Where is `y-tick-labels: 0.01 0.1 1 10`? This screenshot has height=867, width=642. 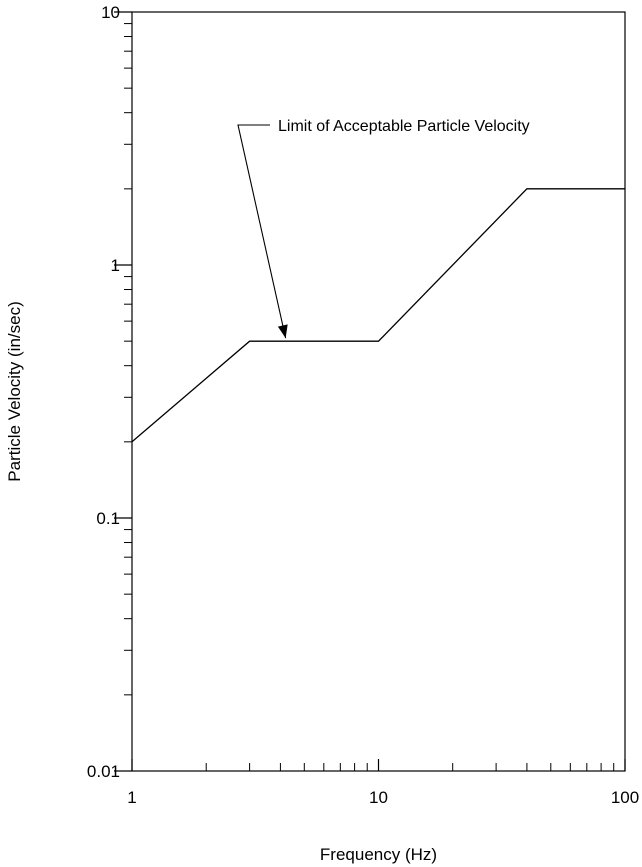 y-tick-labels: 0.01 0.1 1 10 is located at coordinates (103, 392).